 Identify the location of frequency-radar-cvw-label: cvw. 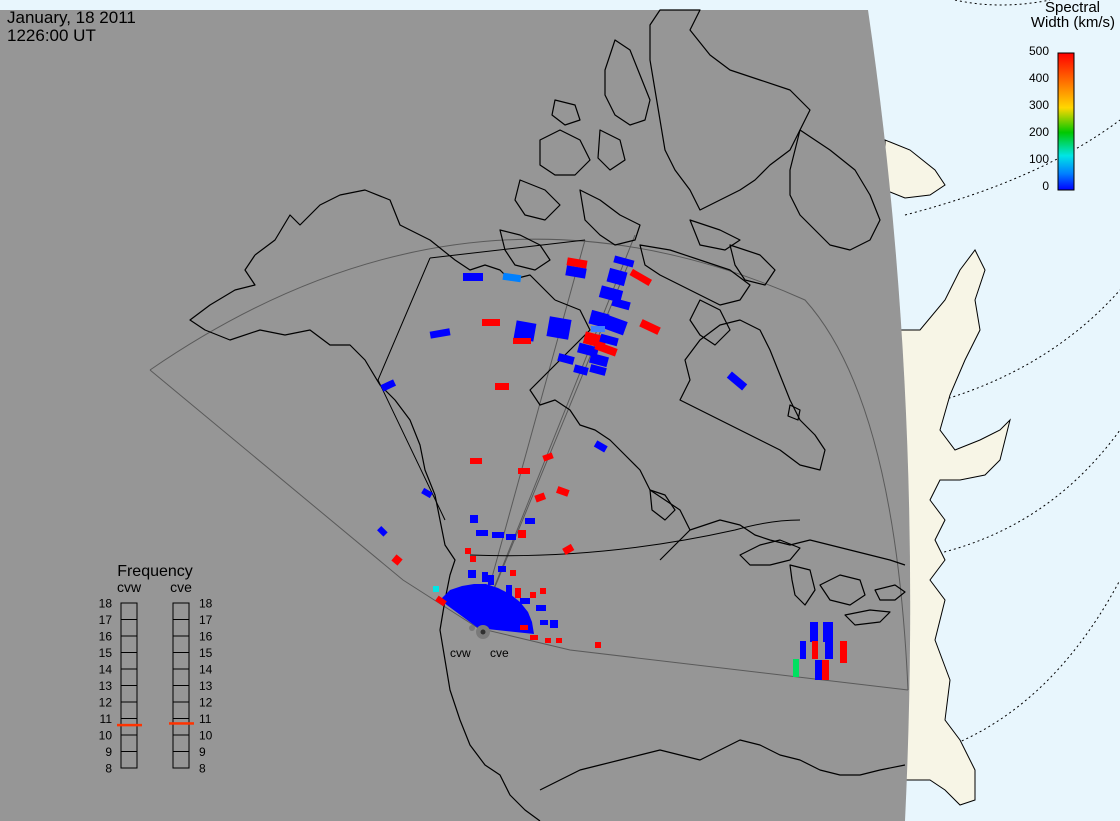
(129, 587).